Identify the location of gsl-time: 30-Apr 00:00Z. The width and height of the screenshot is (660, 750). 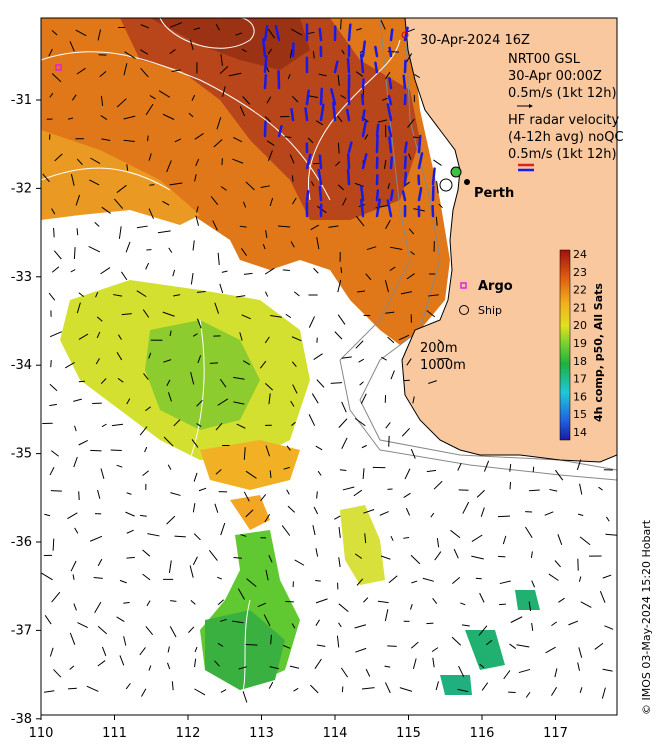
(555, 76).